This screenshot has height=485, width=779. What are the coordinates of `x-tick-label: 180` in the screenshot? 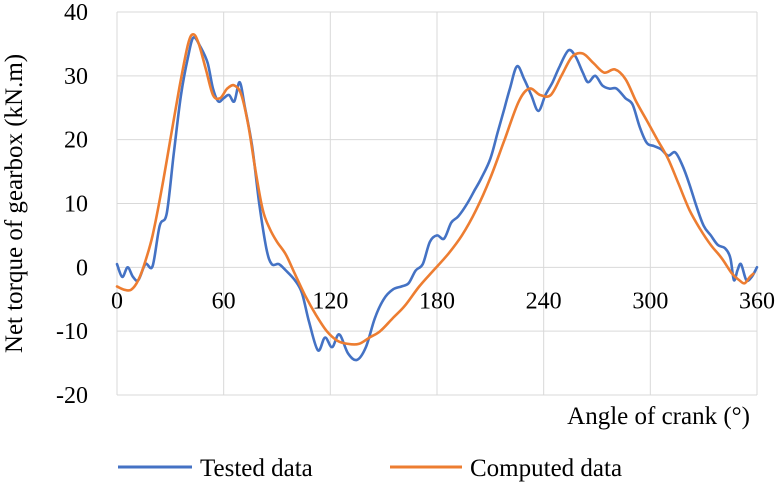 It's located at (437, 301).